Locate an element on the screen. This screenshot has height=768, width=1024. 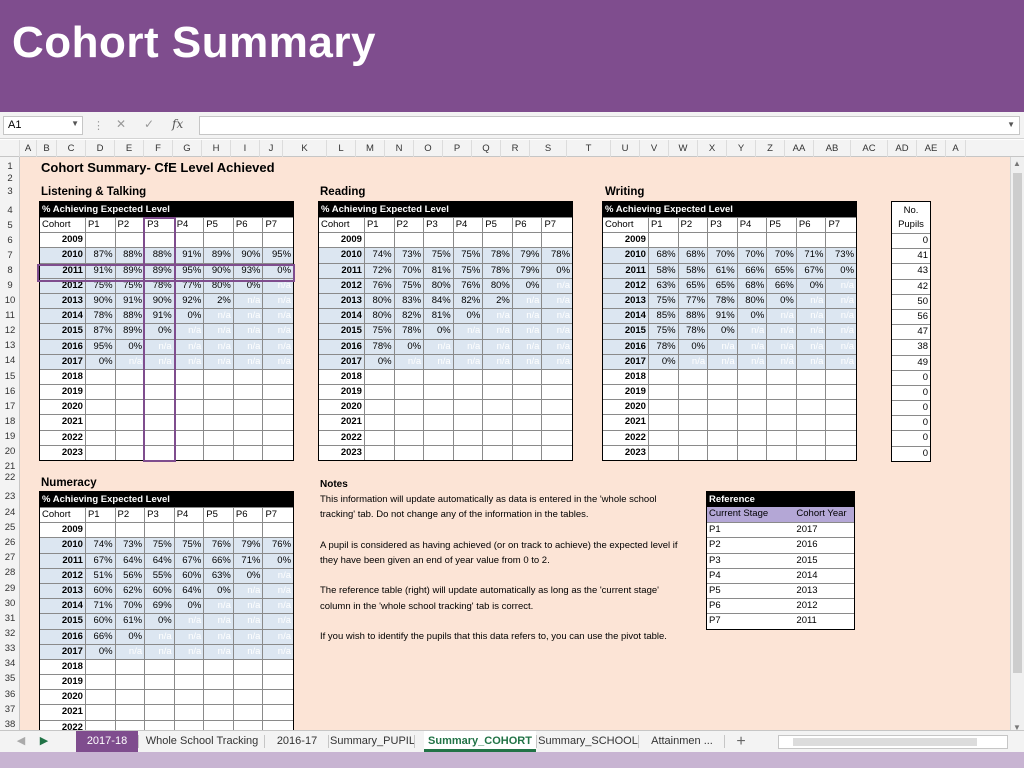
column-header: Y is located at coordinates (741, 148).